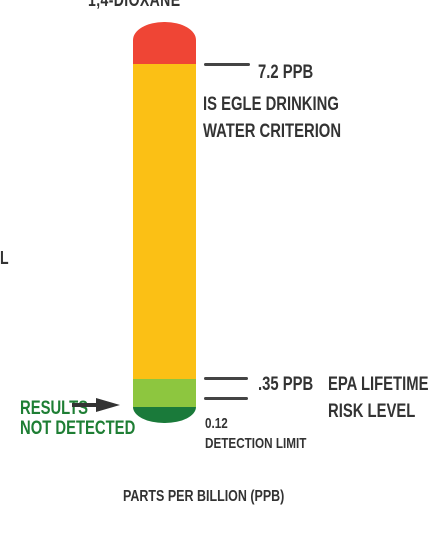 This screenshot has height=533, width=445. I want to click on result-arrow-shaft, so click(85, 405).